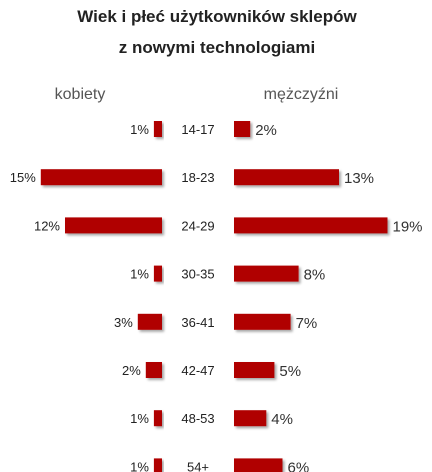 The width and height of the screenshot is (432, 472). Describe the element at coordinates (282, 419) in the screenshot. I see `value-label-mezczyzni: 4%` at that location.